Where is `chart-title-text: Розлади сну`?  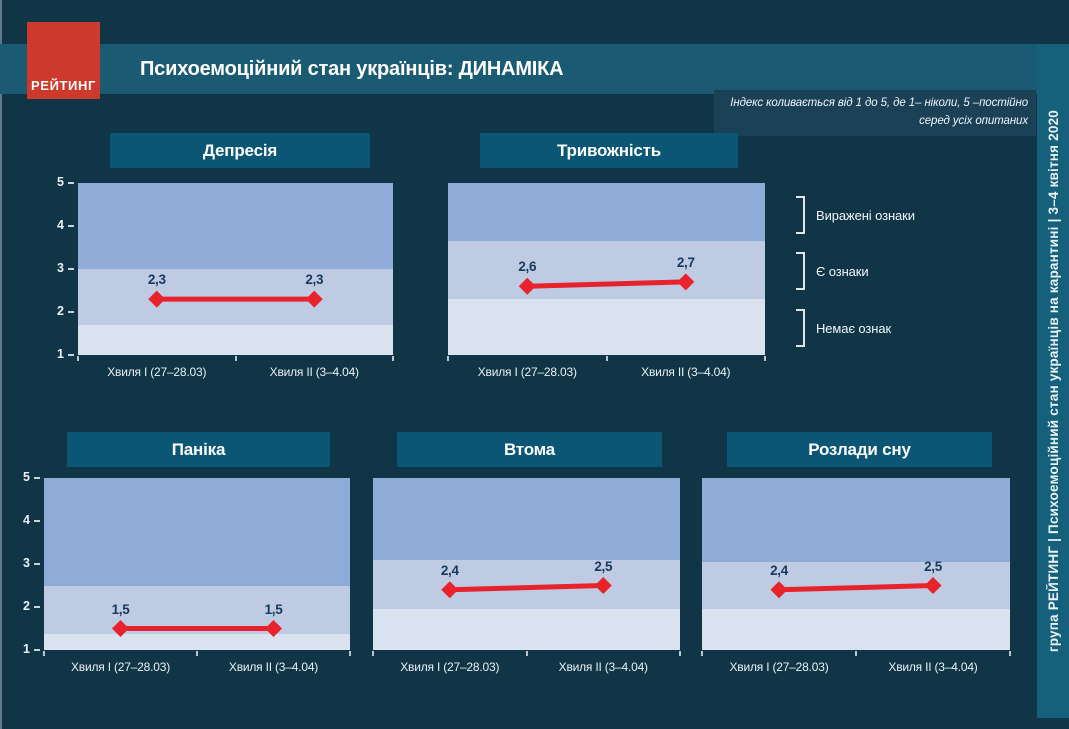 chart-title-text: Розлади сну is located at coordinates (859, 449).